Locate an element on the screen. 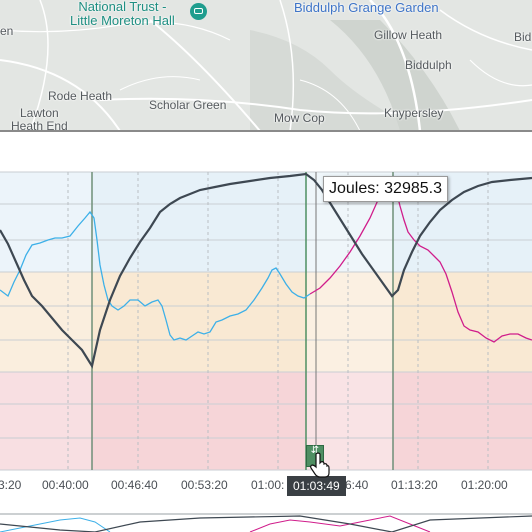 The width and height of the screenshot is (532, 532). x-tick-label: 00:46:40 is located at coordinates (134, 485).